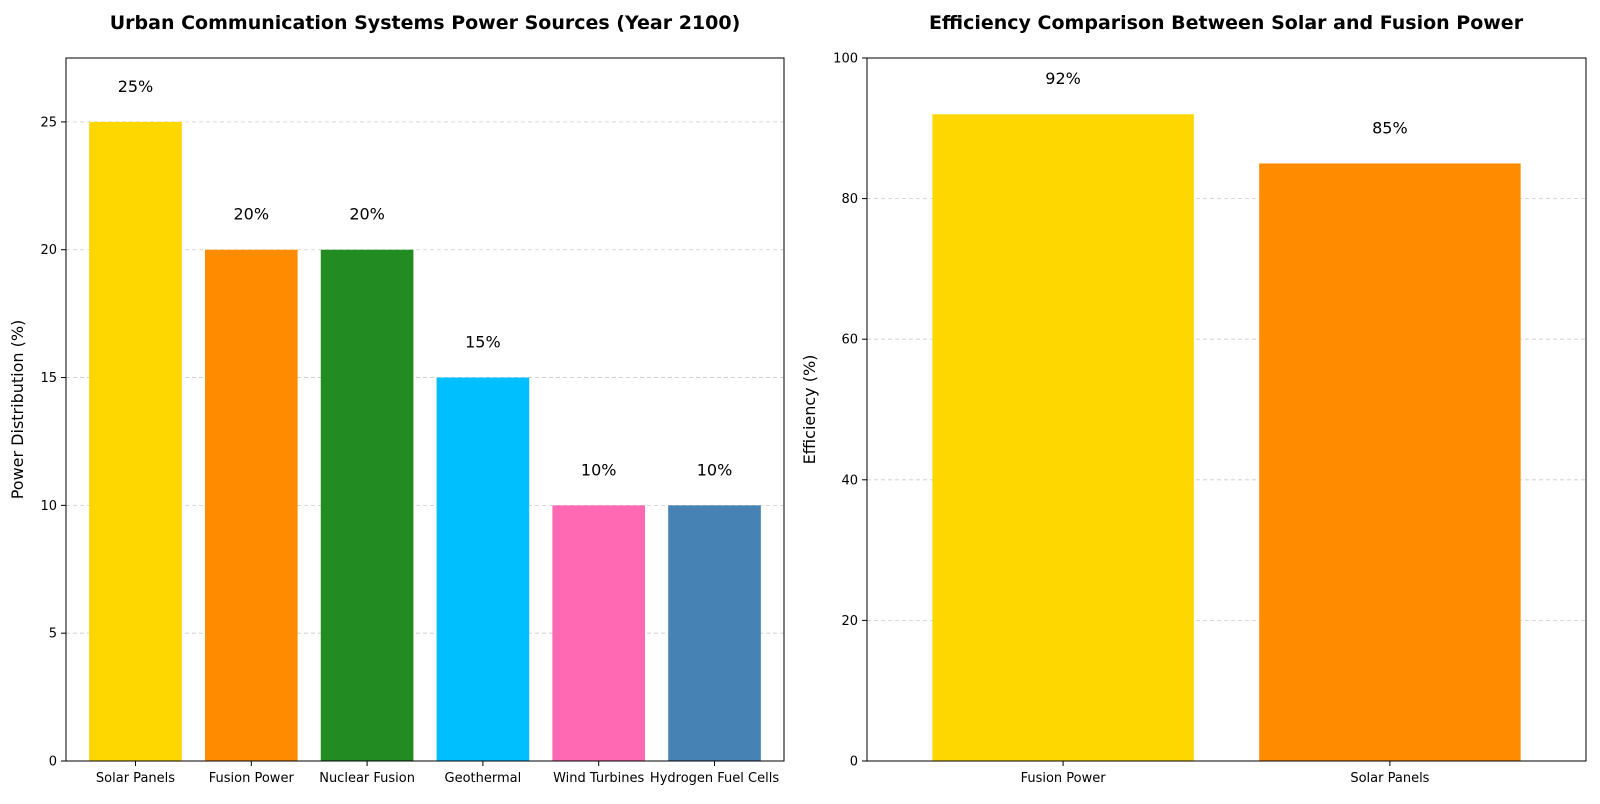 This screenshot has width=1600, height=804. I want to click on y-axis-label: Efficiency (%), so click(809, 410).